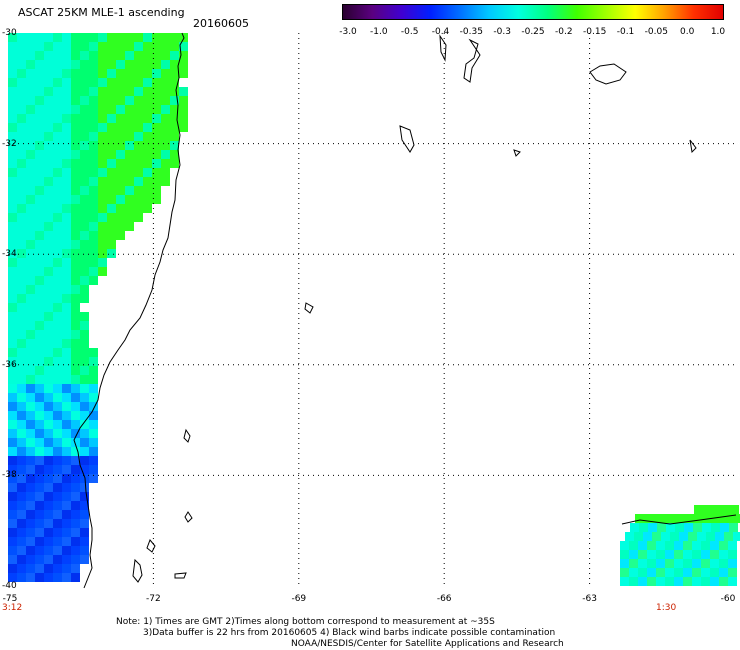 Image resolution: width=740 pixels, height=650 pixels. Describe the element at coordinates (440, 32) in the screenshot. I see `colorbar-tick-label: -0.4` at that location.